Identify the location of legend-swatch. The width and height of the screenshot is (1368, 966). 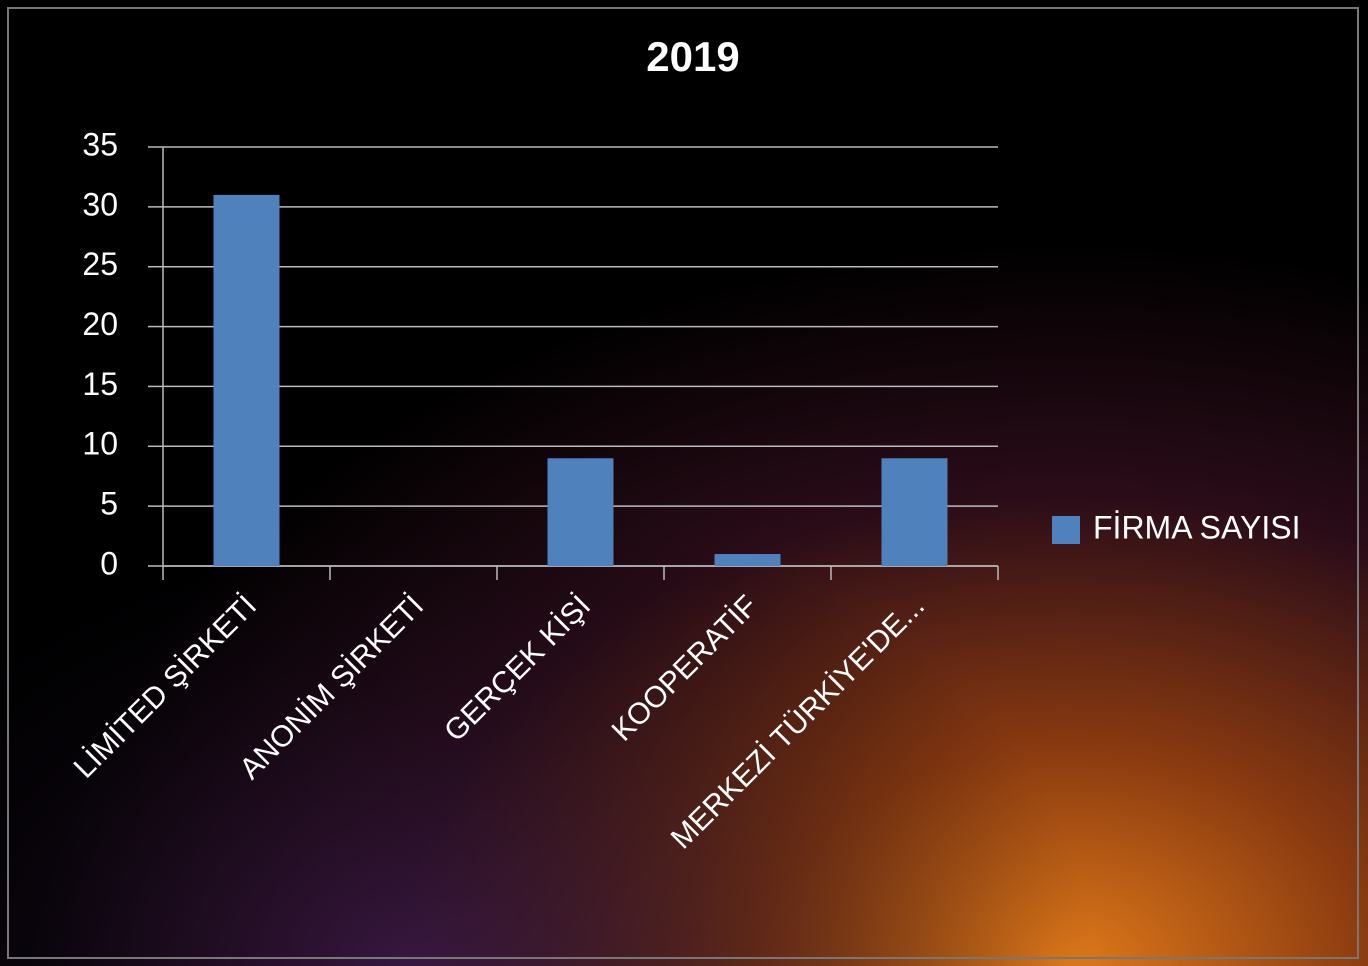
(1066, 530).